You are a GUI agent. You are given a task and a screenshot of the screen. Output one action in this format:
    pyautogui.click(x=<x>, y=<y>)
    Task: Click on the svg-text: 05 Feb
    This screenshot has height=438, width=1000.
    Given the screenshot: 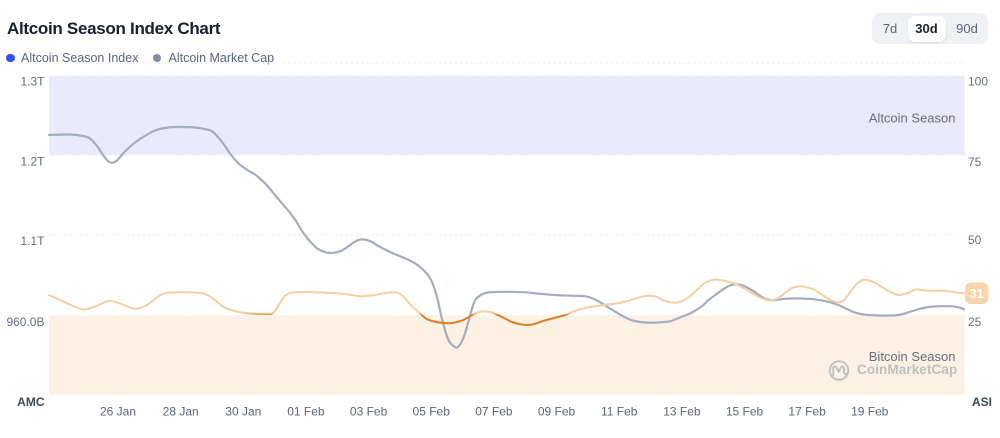 What is the action you would take?
    pyautogui.click(x=432, y=412)
    